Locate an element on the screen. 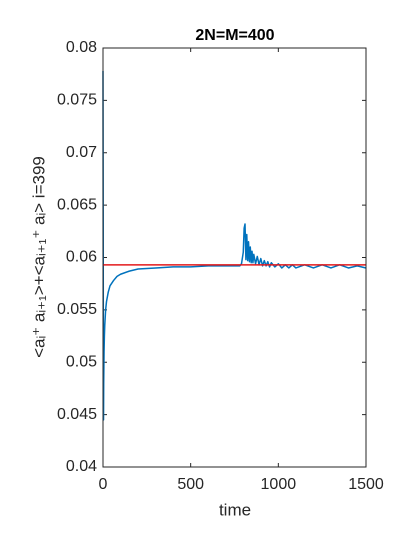 This screenshot has width=415, height=537. y-tick-label: 0.08 is located at coordinates (81, 47).